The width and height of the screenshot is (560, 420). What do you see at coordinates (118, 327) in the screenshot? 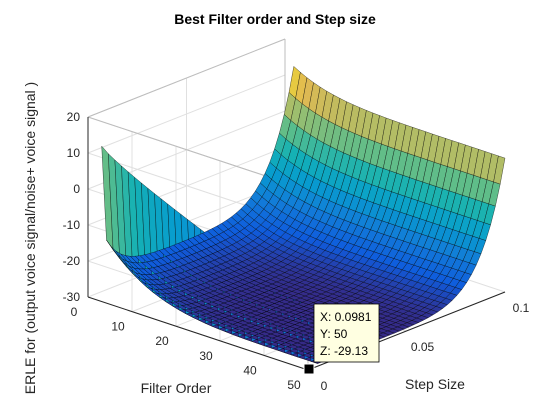
I see `x-tick-label: 10` at bounding box center [118, 327].